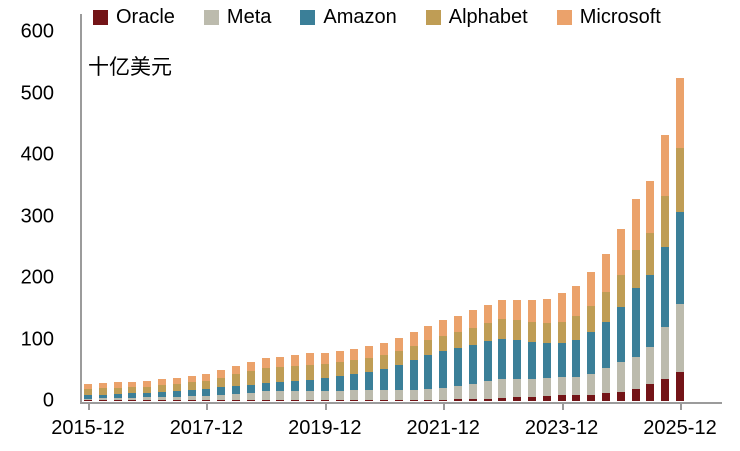 This screenshot has width=740, height=451. I want to click on legend-label: Amazon, so click(360, 17).